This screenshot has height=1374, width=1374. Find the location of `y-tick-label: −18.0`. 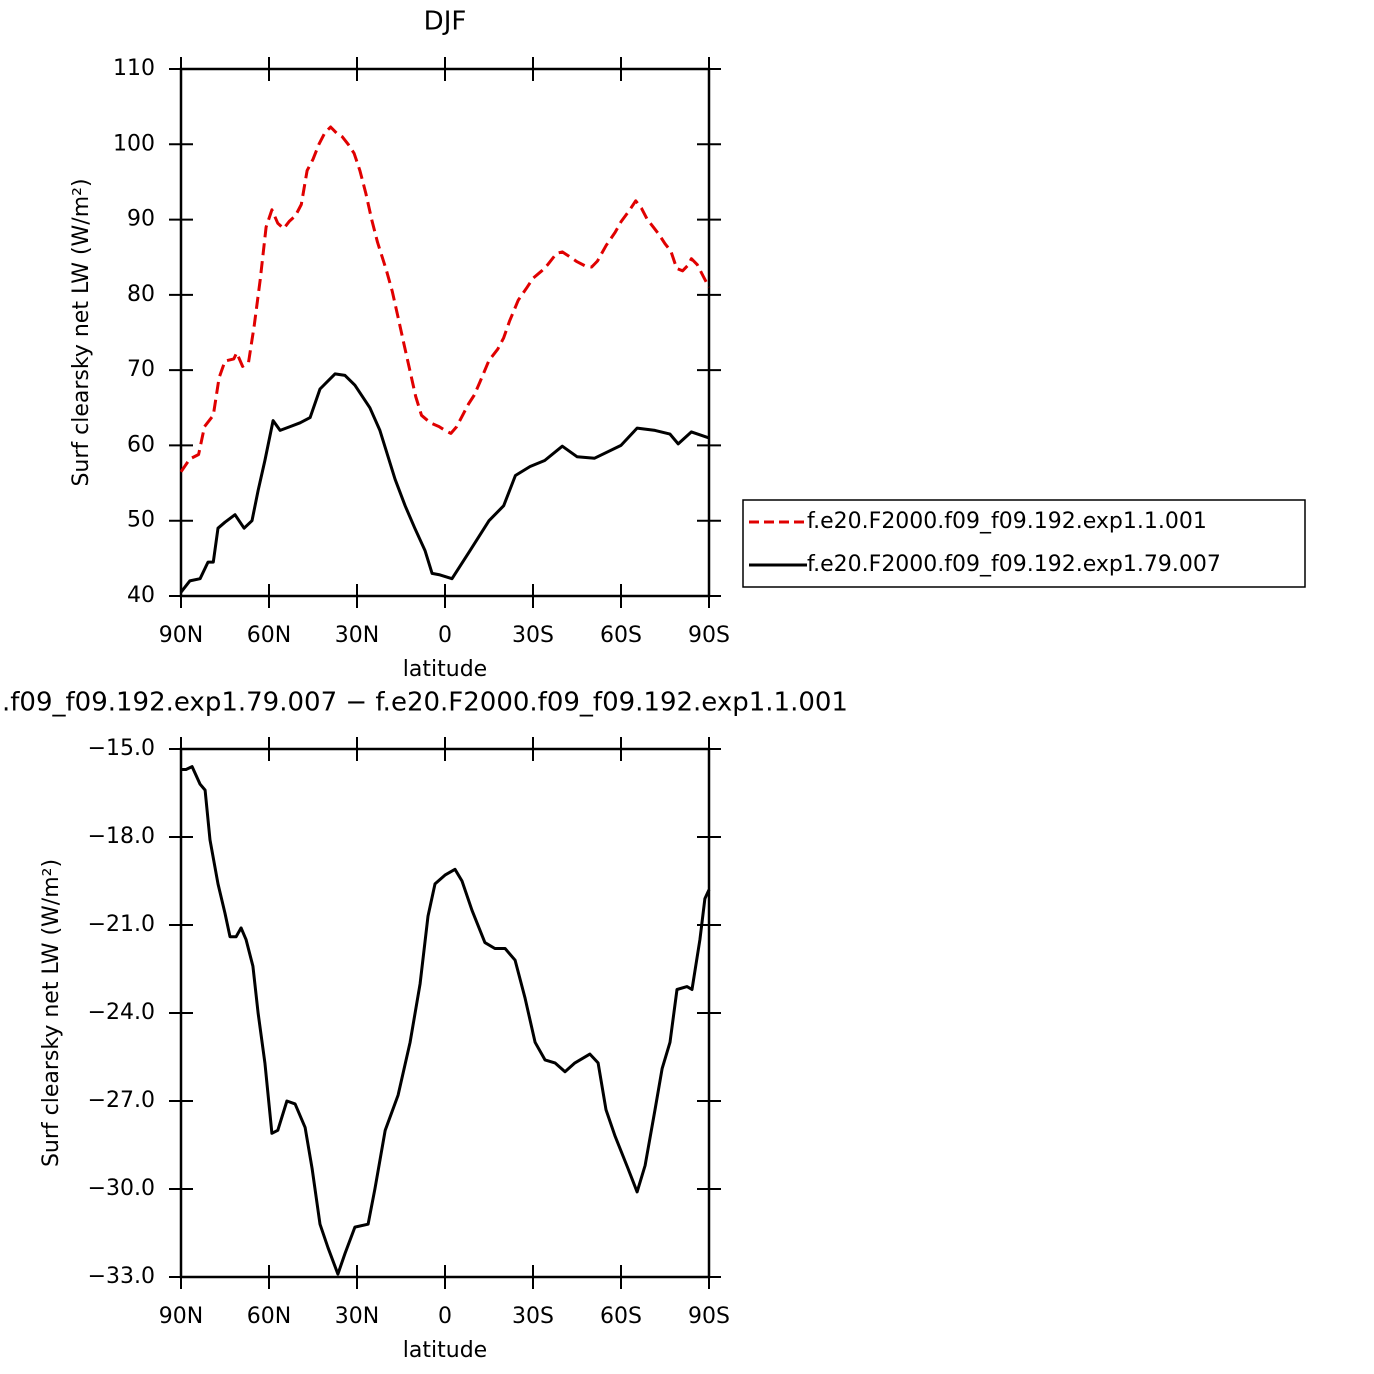

y-tick-label: −18.0 is located at coordinates (121, 836).